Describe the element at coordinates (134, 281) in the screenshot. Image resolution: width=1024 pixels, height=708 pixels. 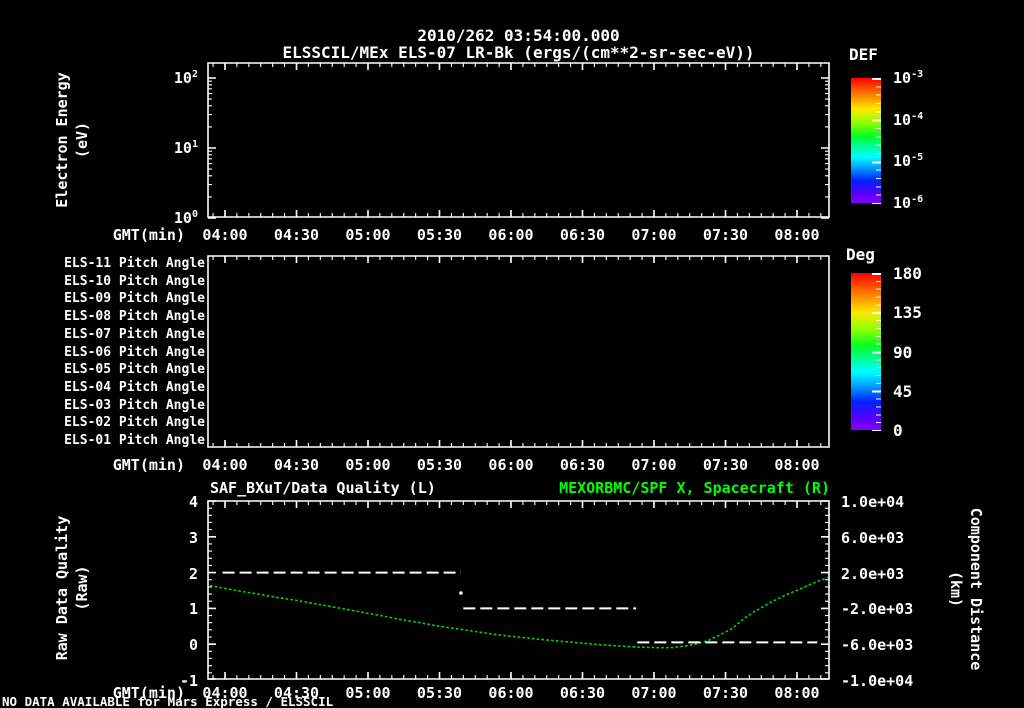
I see `pitch-row-label: ELS-10 Pitch Angle` at that location.